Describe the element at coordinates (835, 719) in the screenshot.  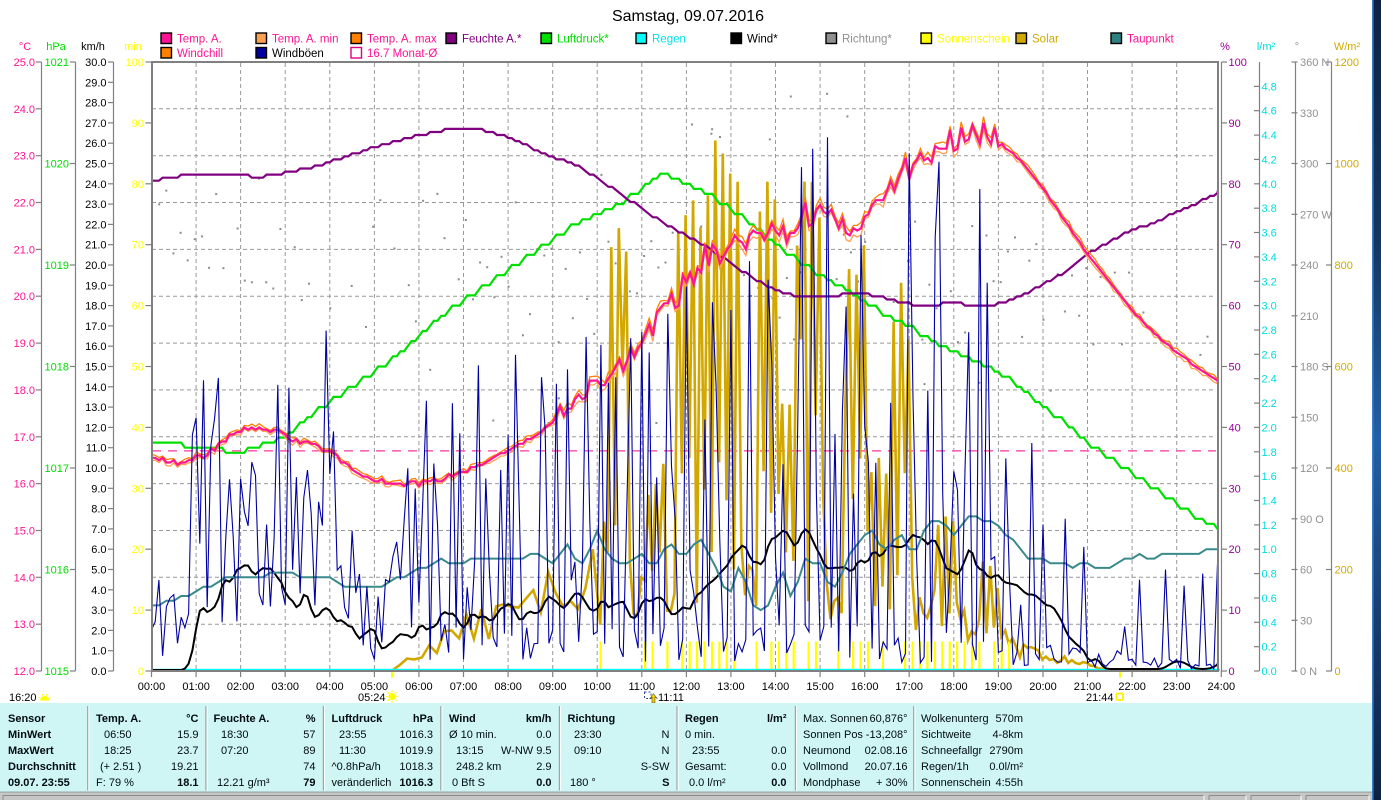
I see `svg-text: Max. Sonnen` at that location.